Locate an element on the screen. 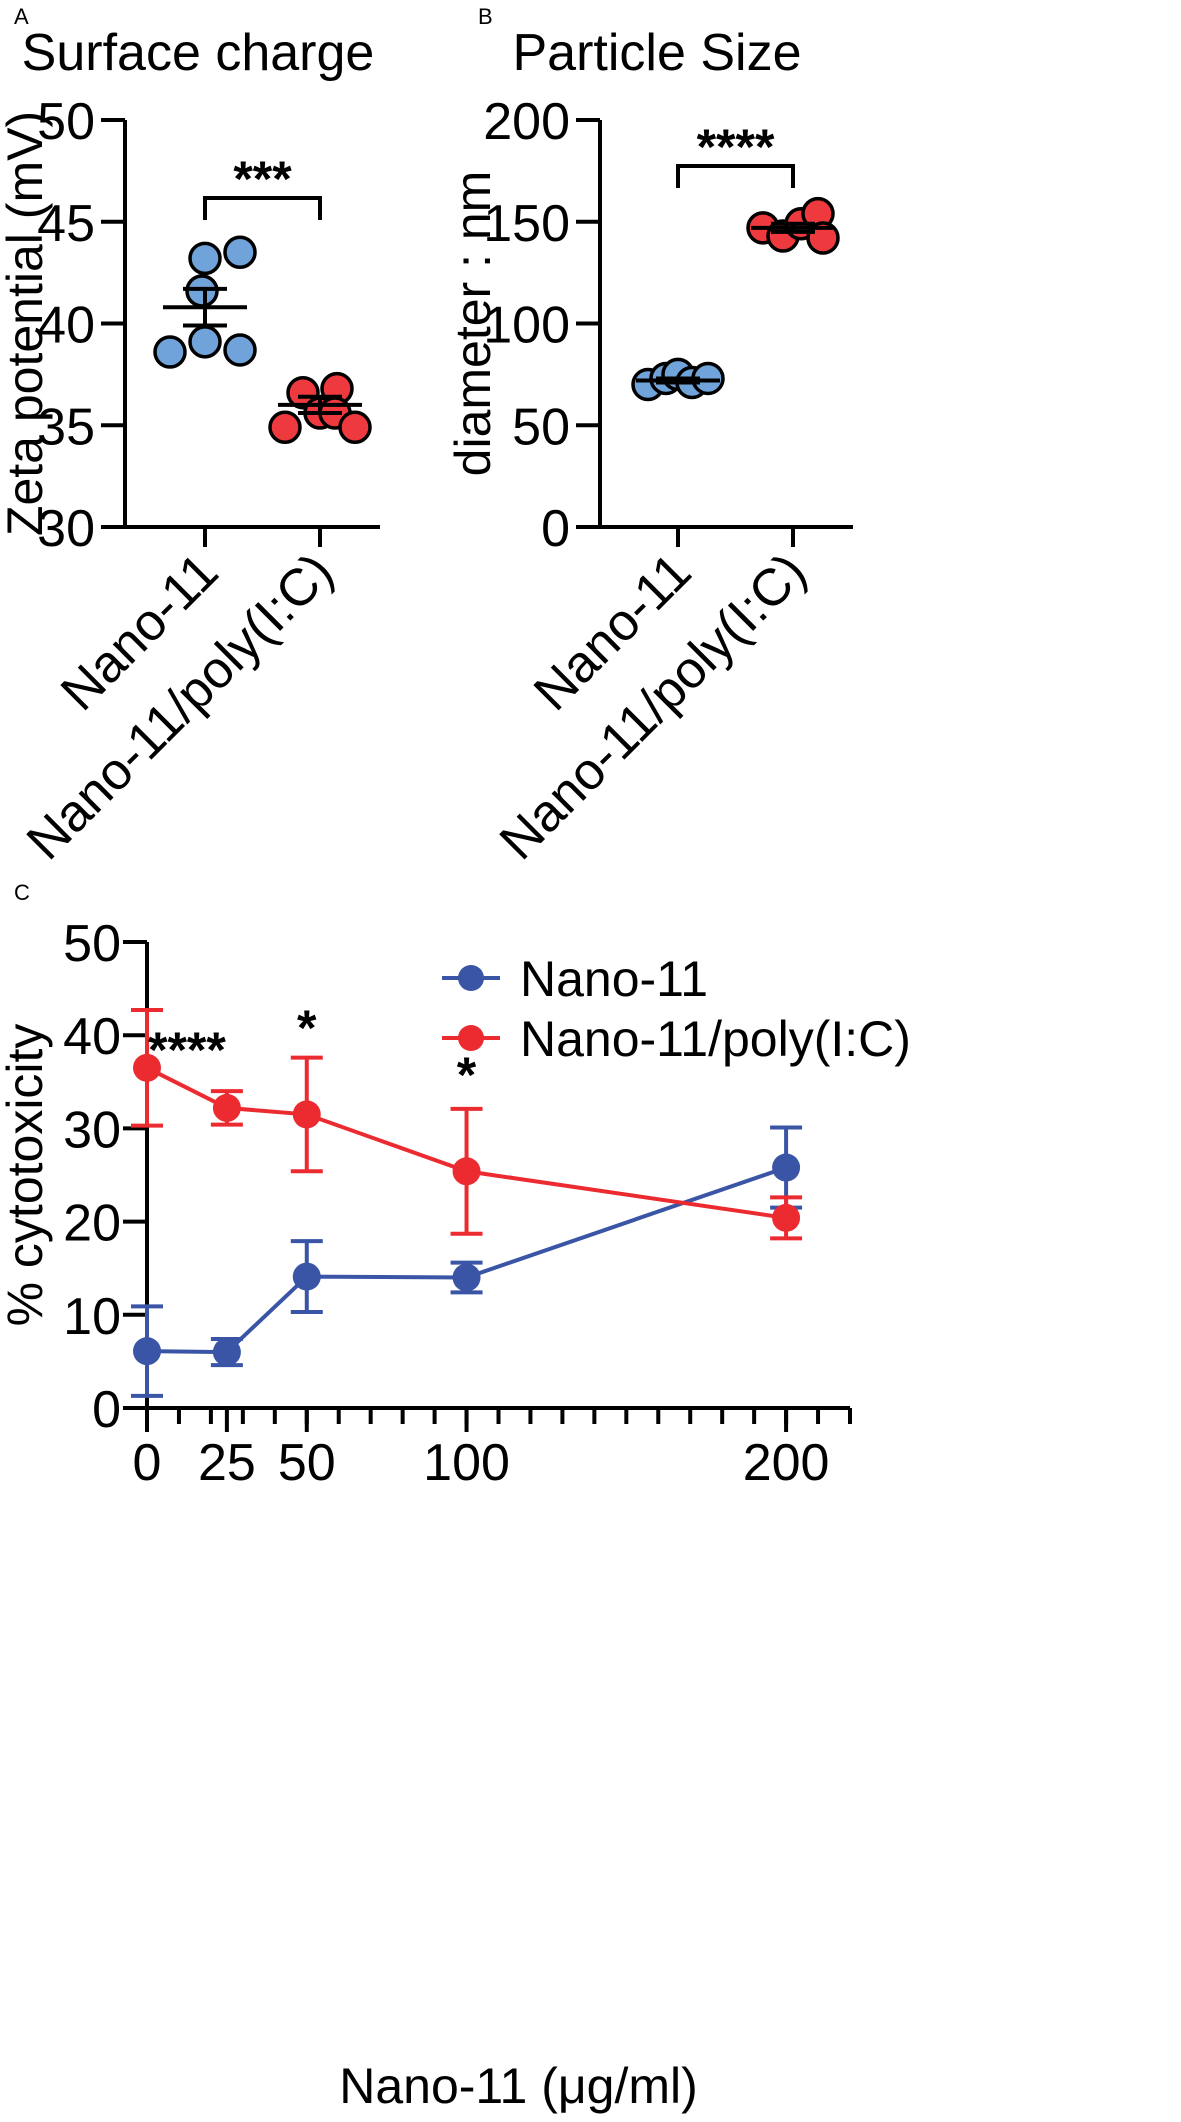 This screenshot has width=1181, height=2122. panel-letter: A is located at coordinates (21, 16).